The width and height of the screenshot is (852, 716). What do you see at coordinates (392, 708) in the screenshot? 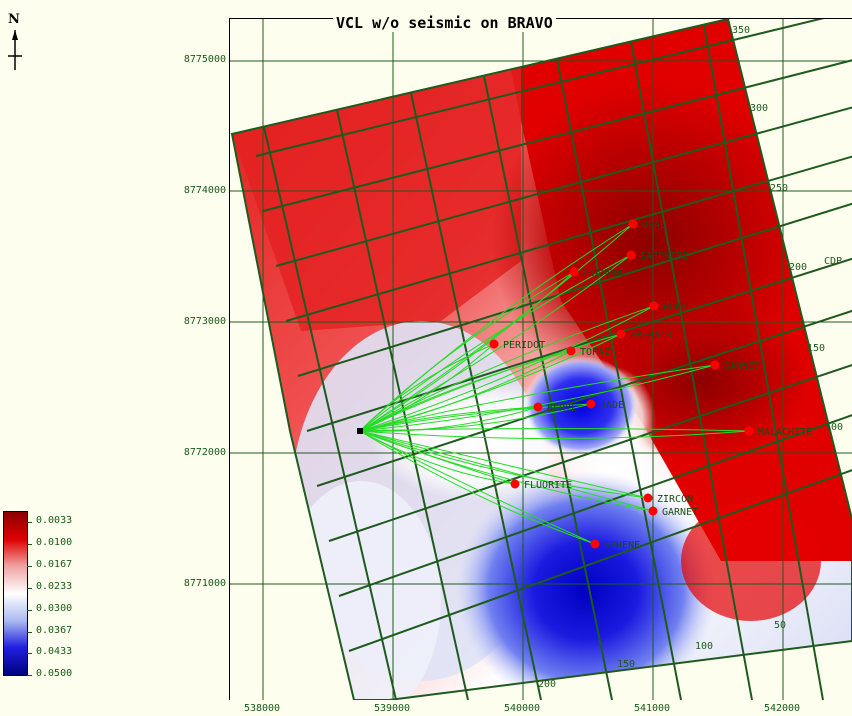
I see `x-tick-label: 539000` at bounding box center [392, 708].